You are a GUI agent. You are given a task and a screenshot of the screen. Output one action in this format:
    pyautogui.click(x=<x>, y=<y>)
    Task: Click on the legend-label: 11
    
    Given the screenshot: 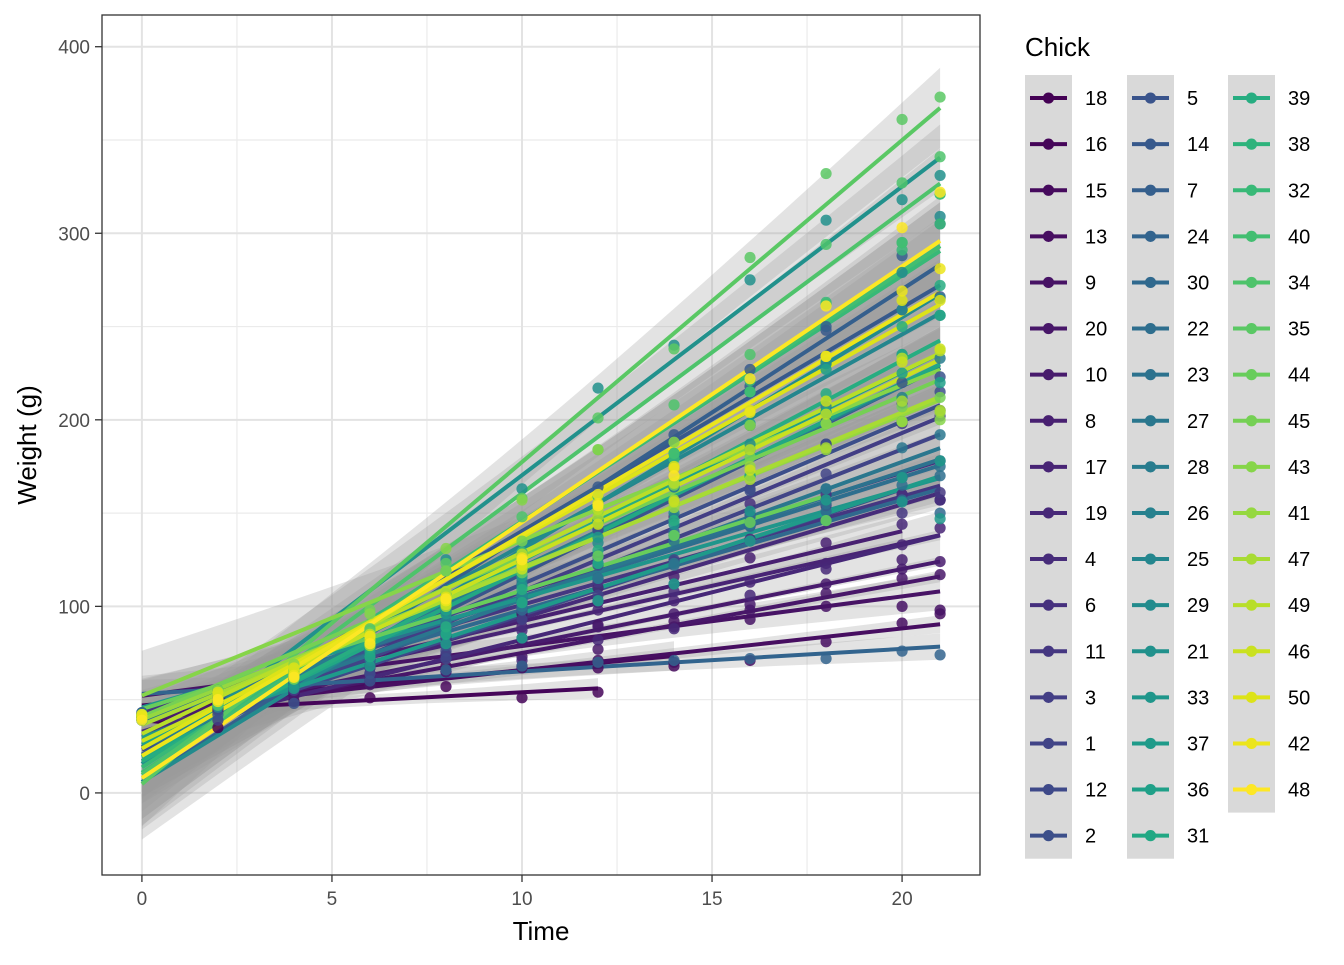 What is the action you would take?
    pyautogui.click(x=1095, y=652)
    